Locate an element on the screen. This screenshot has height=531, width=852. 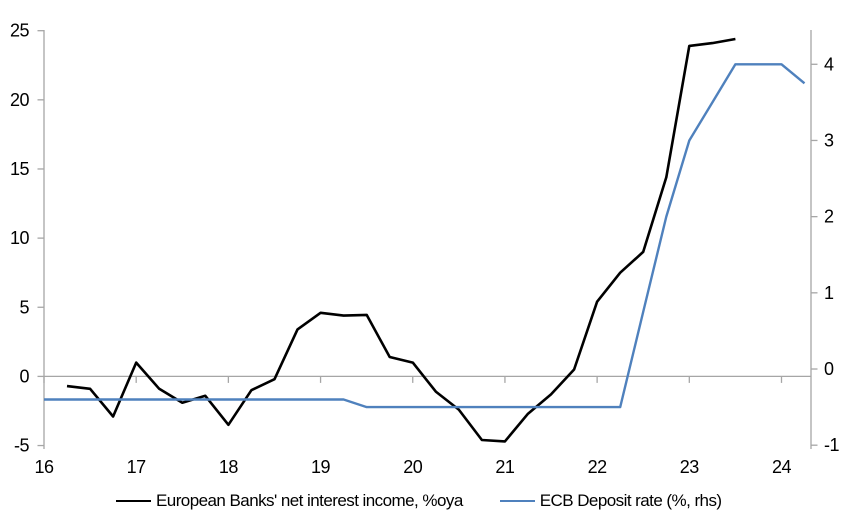
legend-line-swatch-blue is located at coordinates (517, 501).